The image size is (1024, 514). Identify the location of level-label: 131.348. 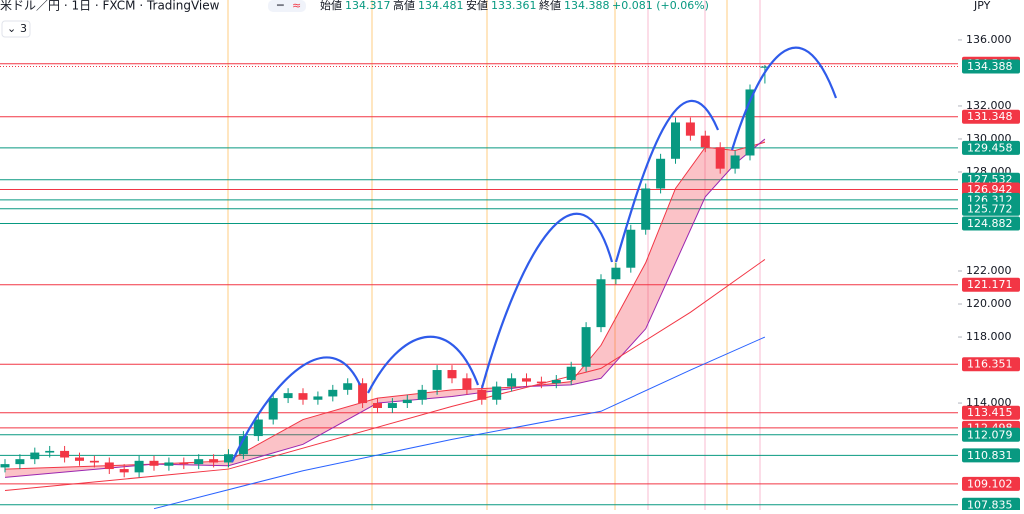
(990, 116).